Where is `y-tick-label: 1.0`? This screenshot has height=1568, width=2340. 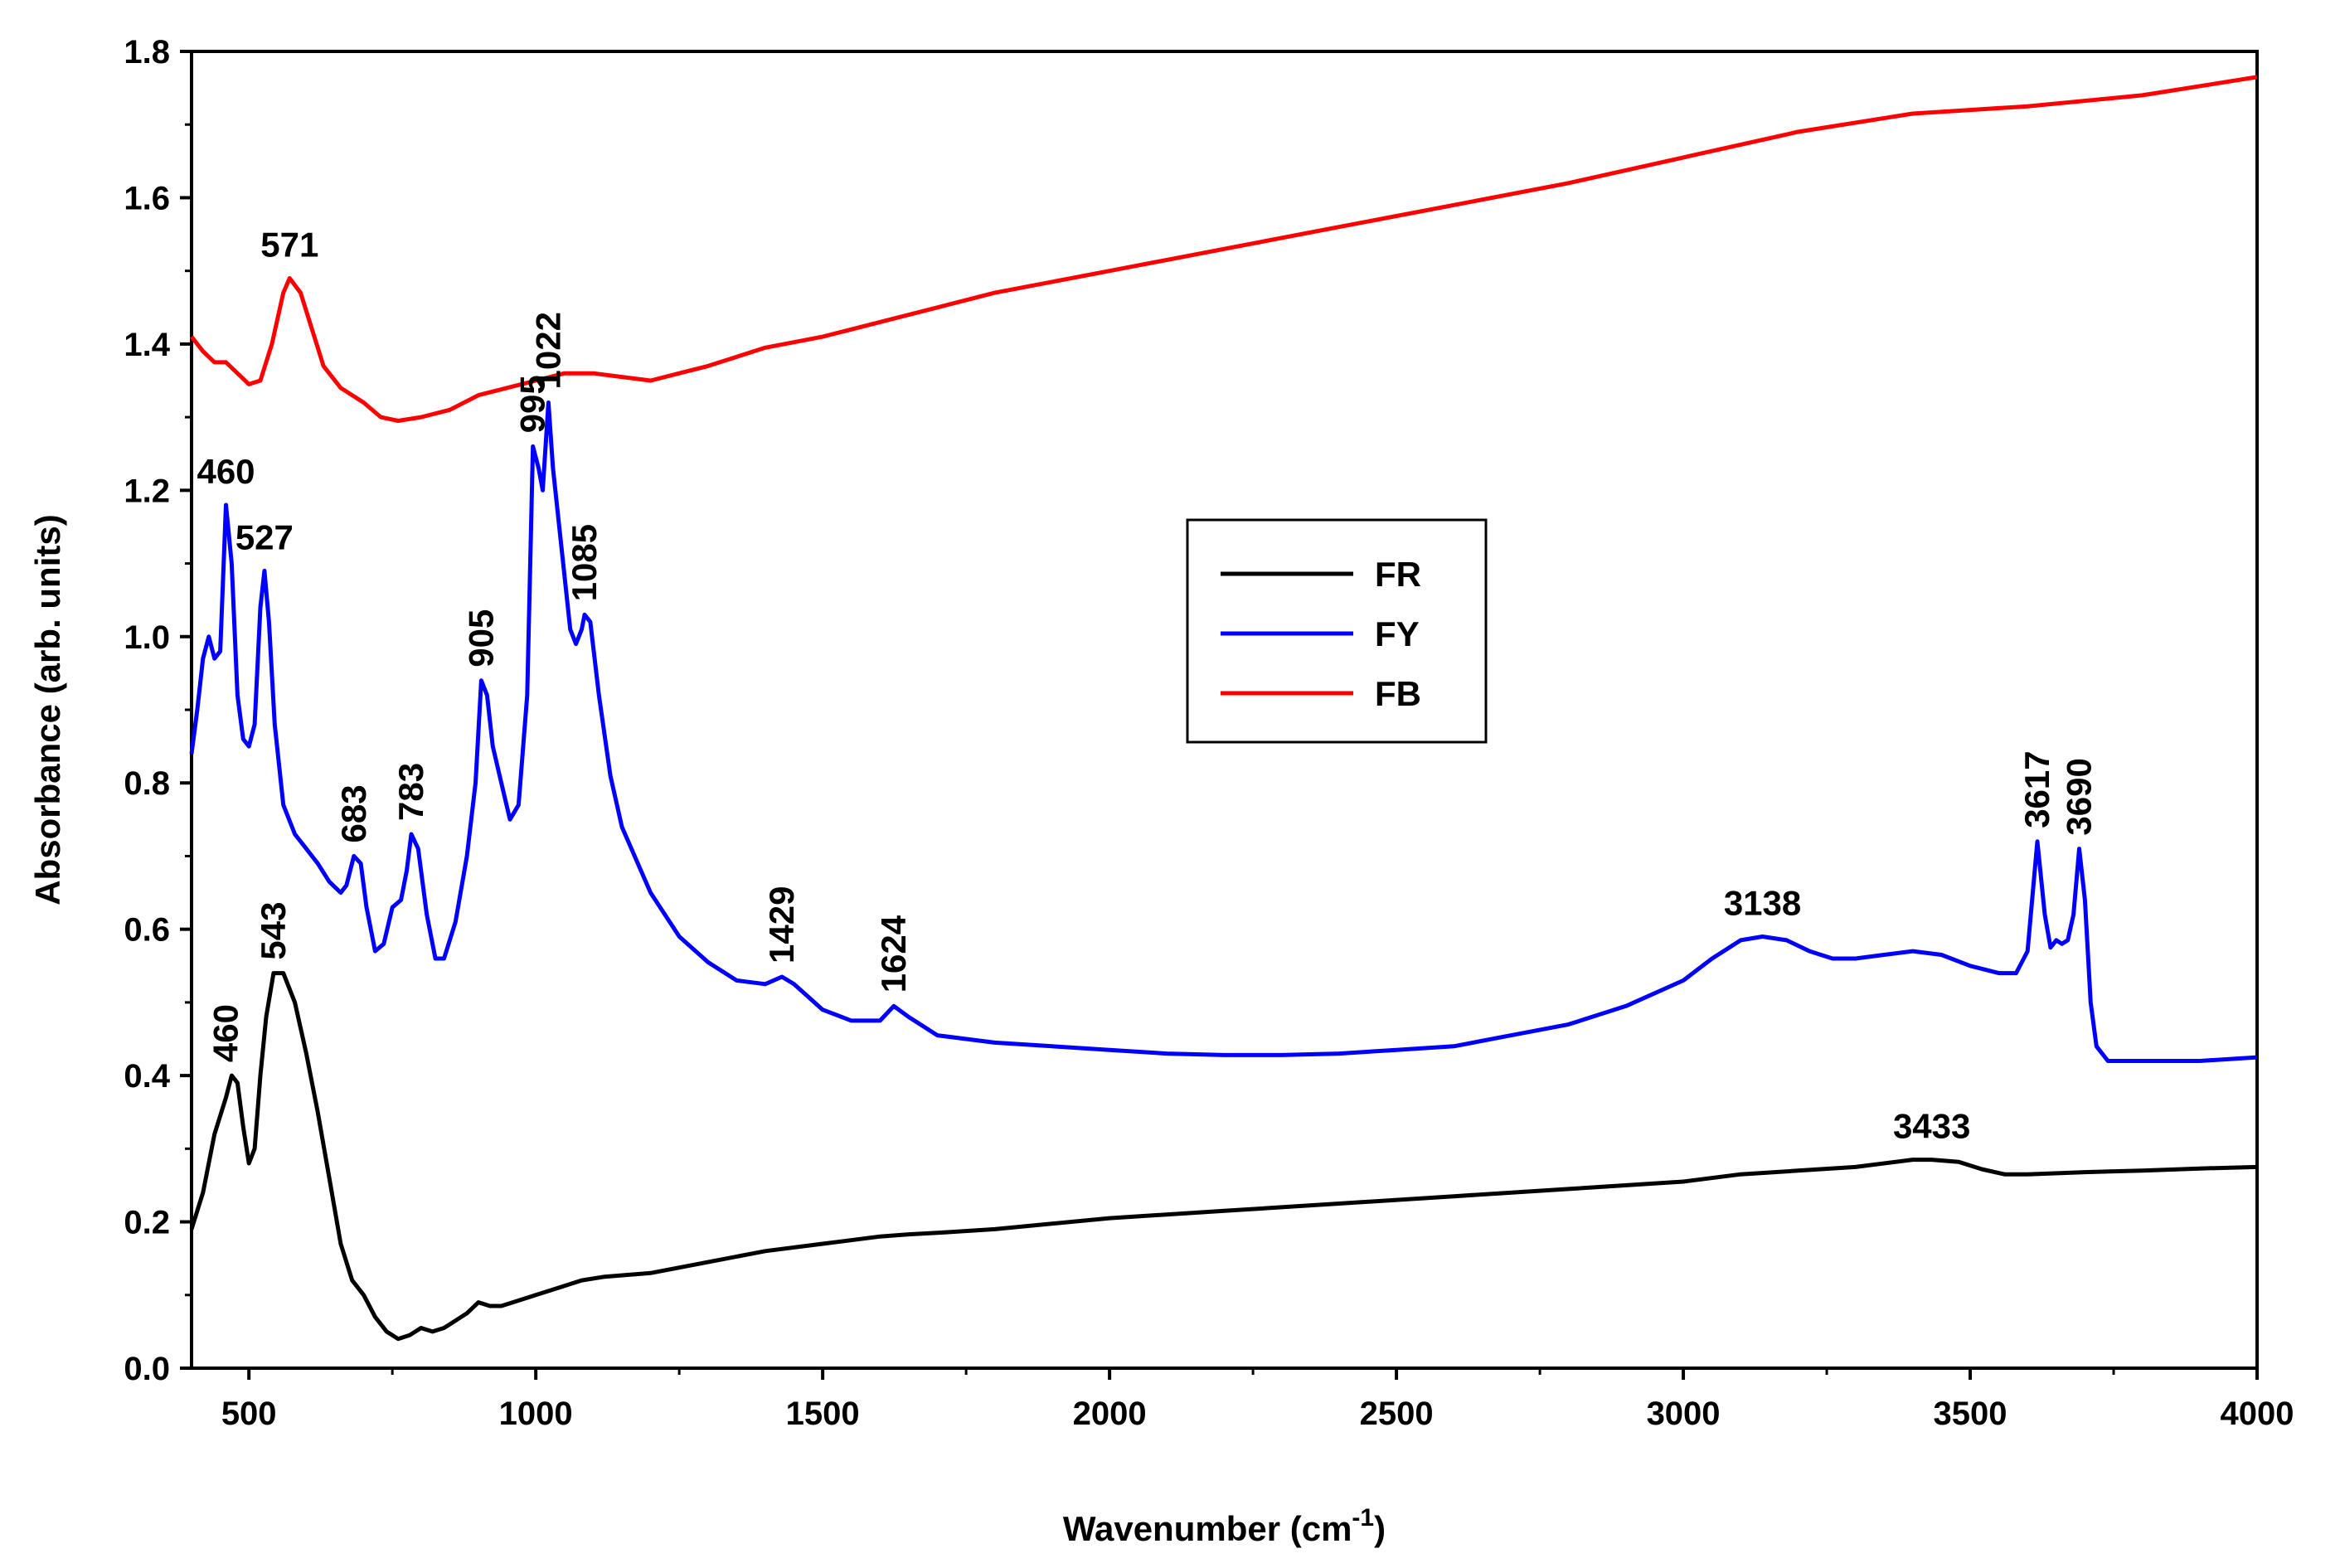
y-tick-label: 1.0 is located at coordinates (147, 637).